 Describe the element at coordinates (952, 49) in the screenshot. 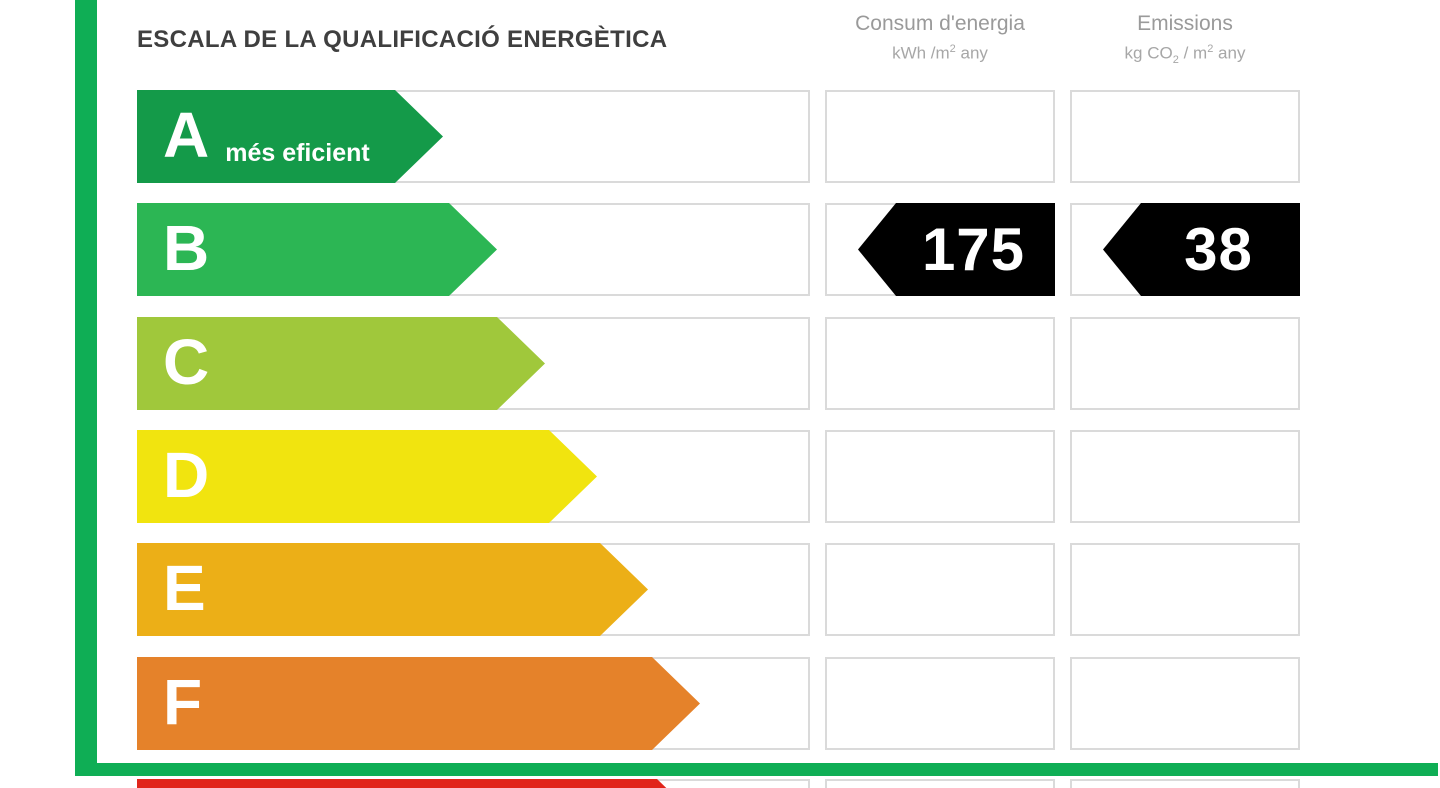

I see `consum-unit-sup: 2` at that location.